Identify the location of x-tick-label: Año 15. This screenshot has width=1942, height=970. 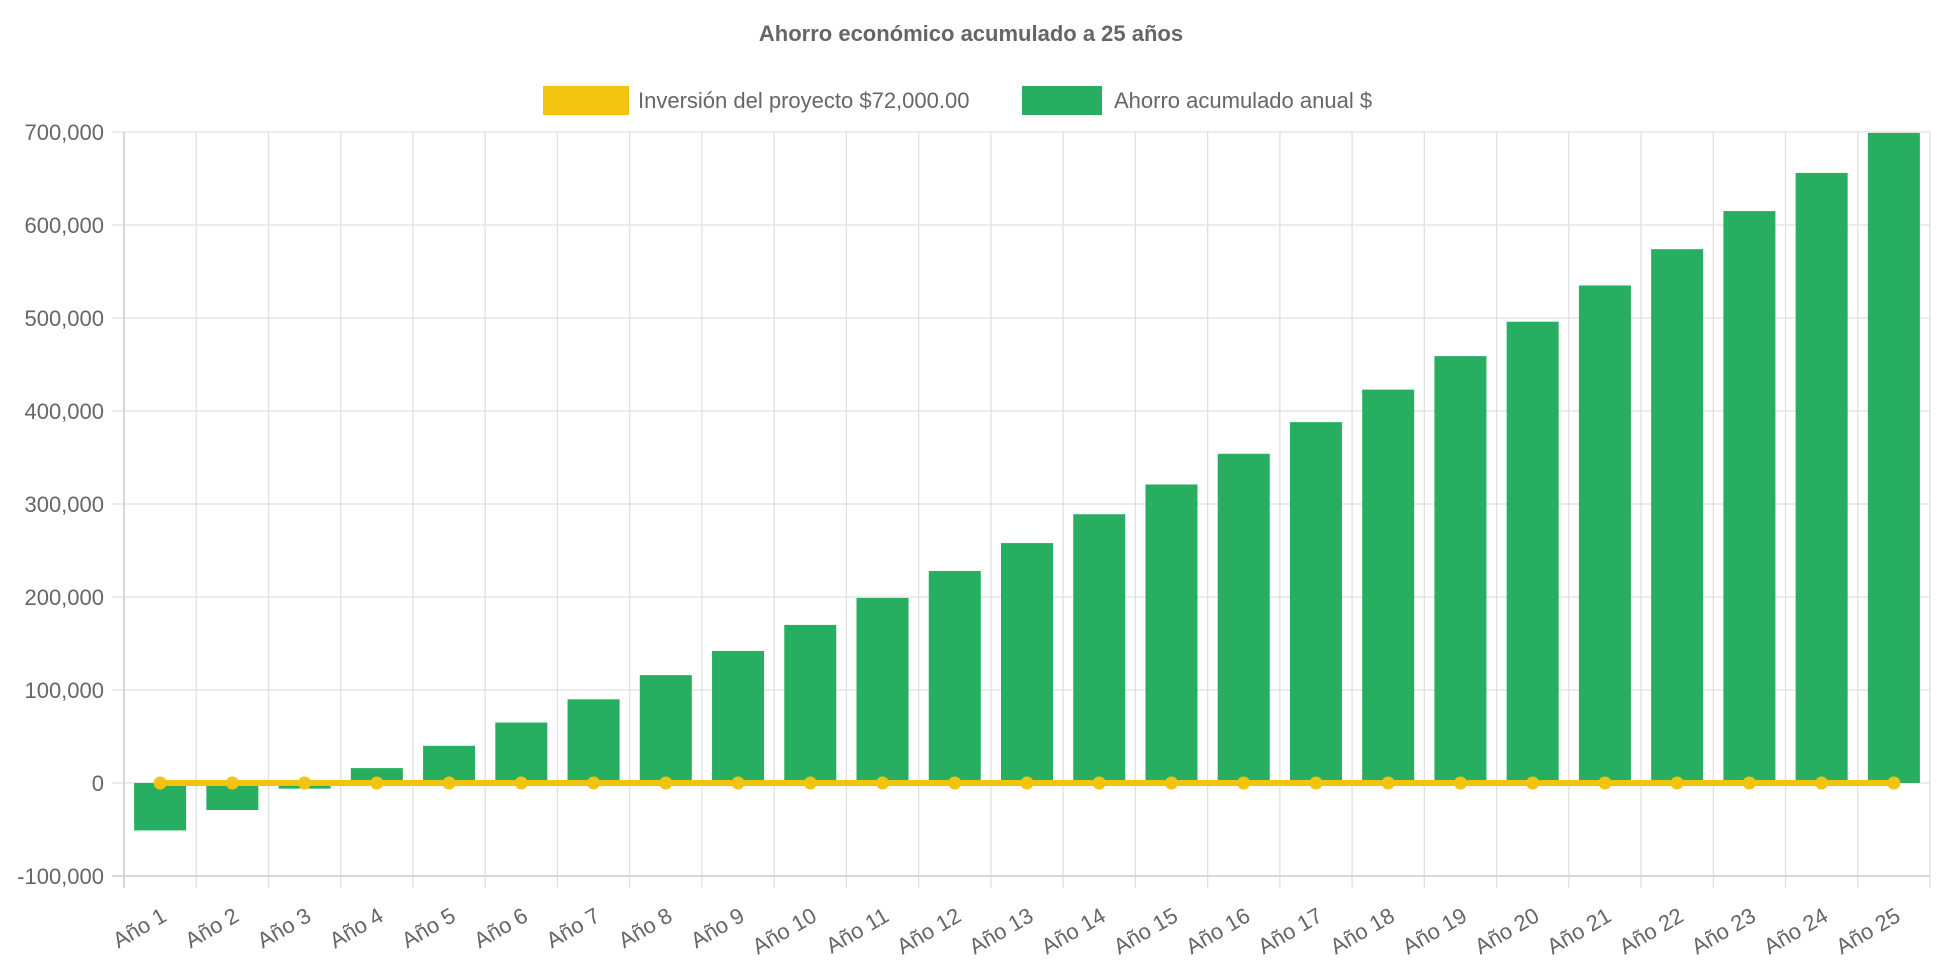
(1145, 931).